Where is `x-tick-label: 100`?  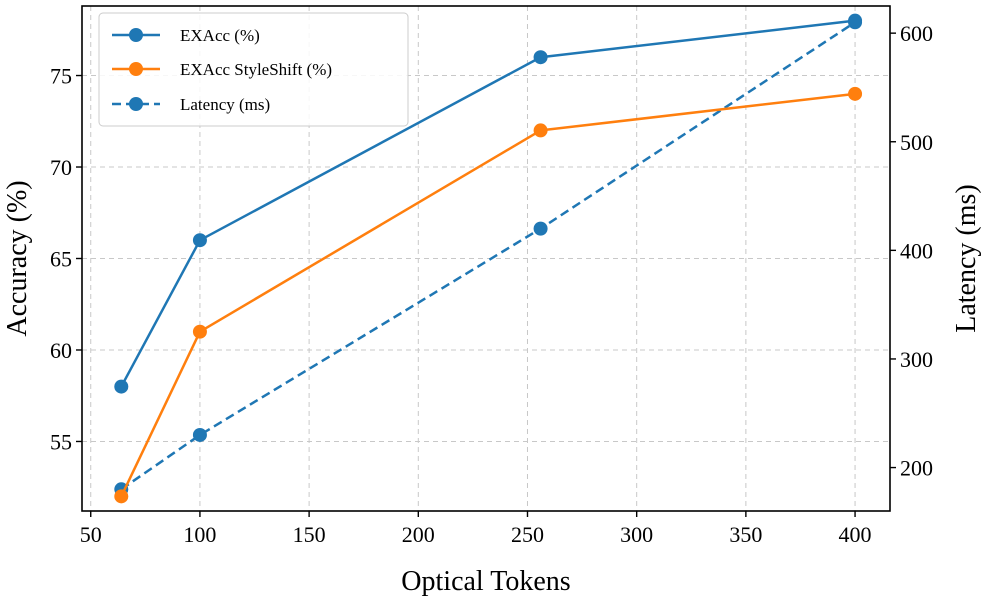
x-tick-label: 100 is located at coordinates (199, 534).